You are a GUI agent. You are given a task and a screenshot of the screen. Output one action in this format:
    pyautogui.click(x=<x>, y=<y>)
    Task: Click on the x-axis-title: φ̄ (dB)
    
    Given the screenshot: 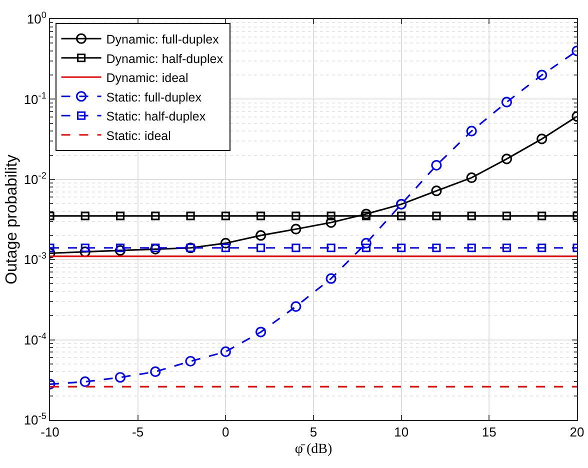 What is the action you would take?
    pyautogui.click(x=313, y=449)
    